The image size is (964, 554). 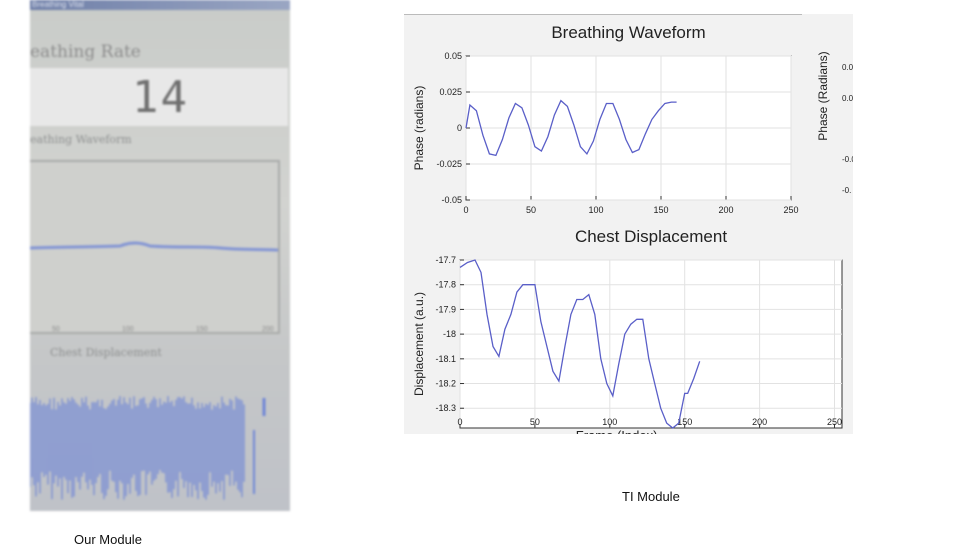 I want to click on y-tick-label: -18.2, so click(x=445, y=384).